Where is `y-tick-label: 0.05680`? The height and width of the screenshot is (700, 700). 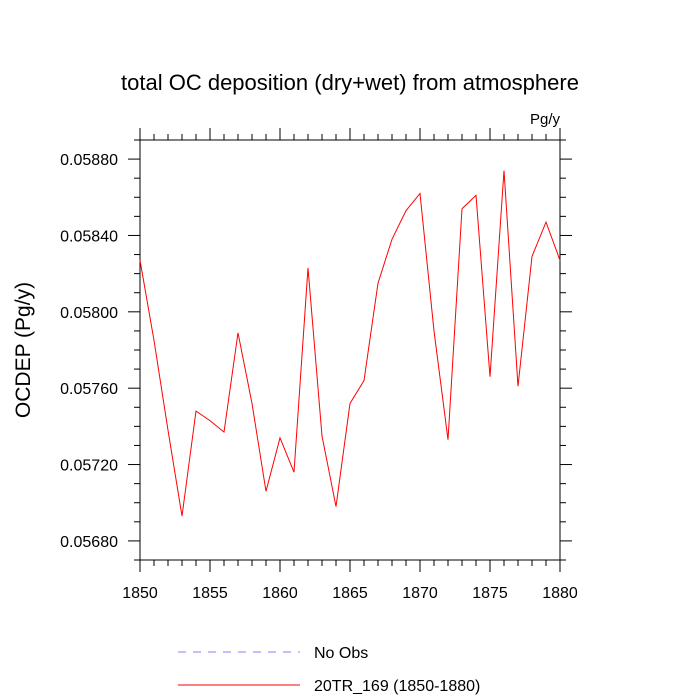 y-tick-label: 0.05680 is located at coordinates (89, 542).